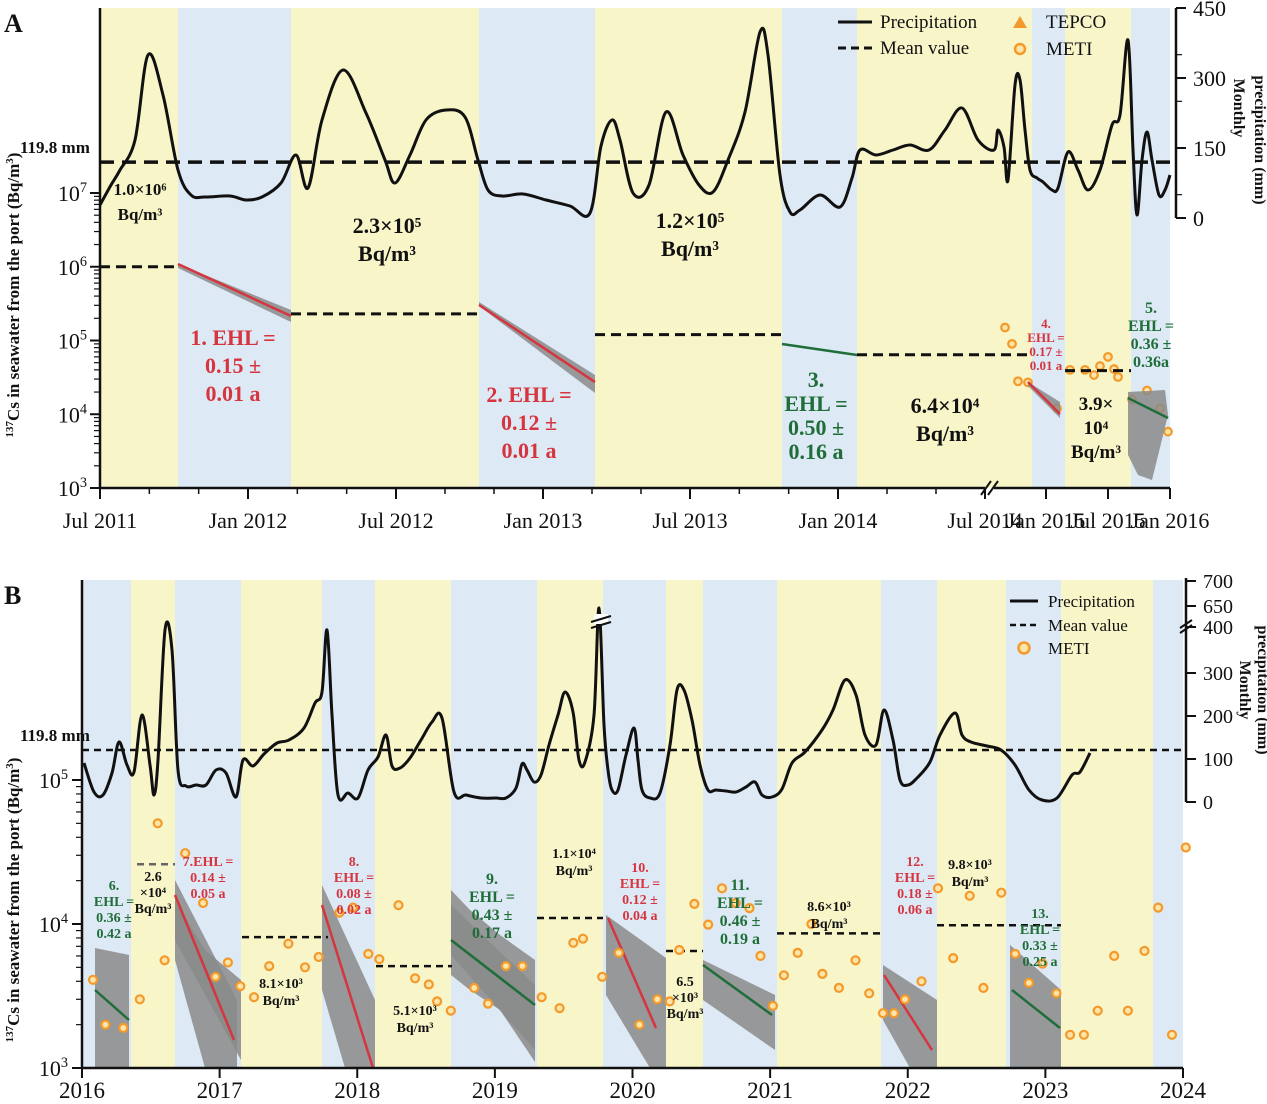  I want to click on x-tick-label-a-8: Jul 2015, so click(1107, 520).